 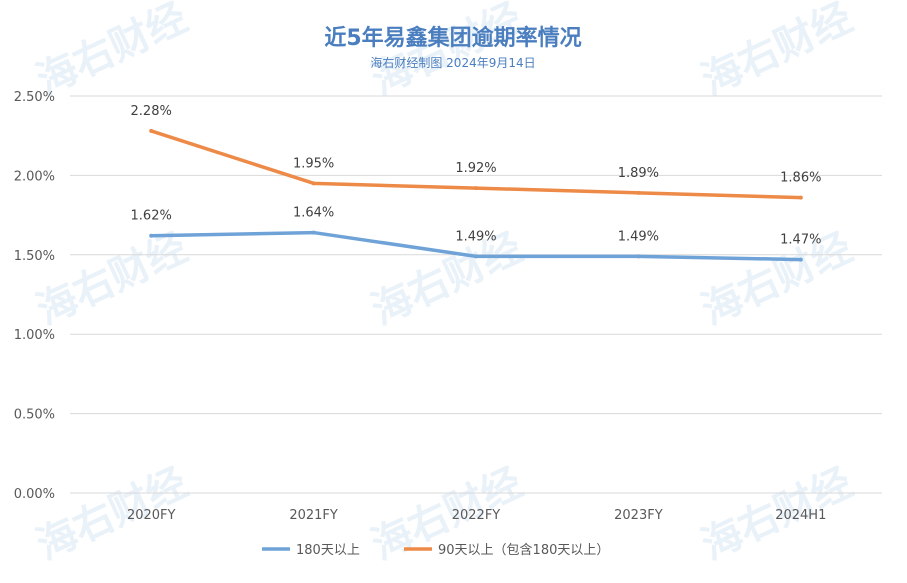 What do you see at coordinates (800, 178) in the screenshot?
I see `data-label: 1.86%` at bounding box center [800, 178].